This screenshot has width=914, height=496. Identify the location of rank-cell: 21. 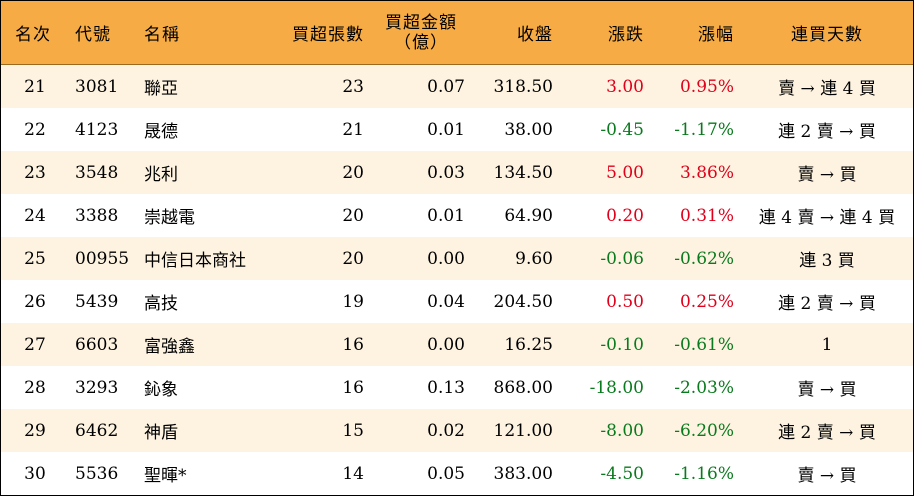
(35, 86).